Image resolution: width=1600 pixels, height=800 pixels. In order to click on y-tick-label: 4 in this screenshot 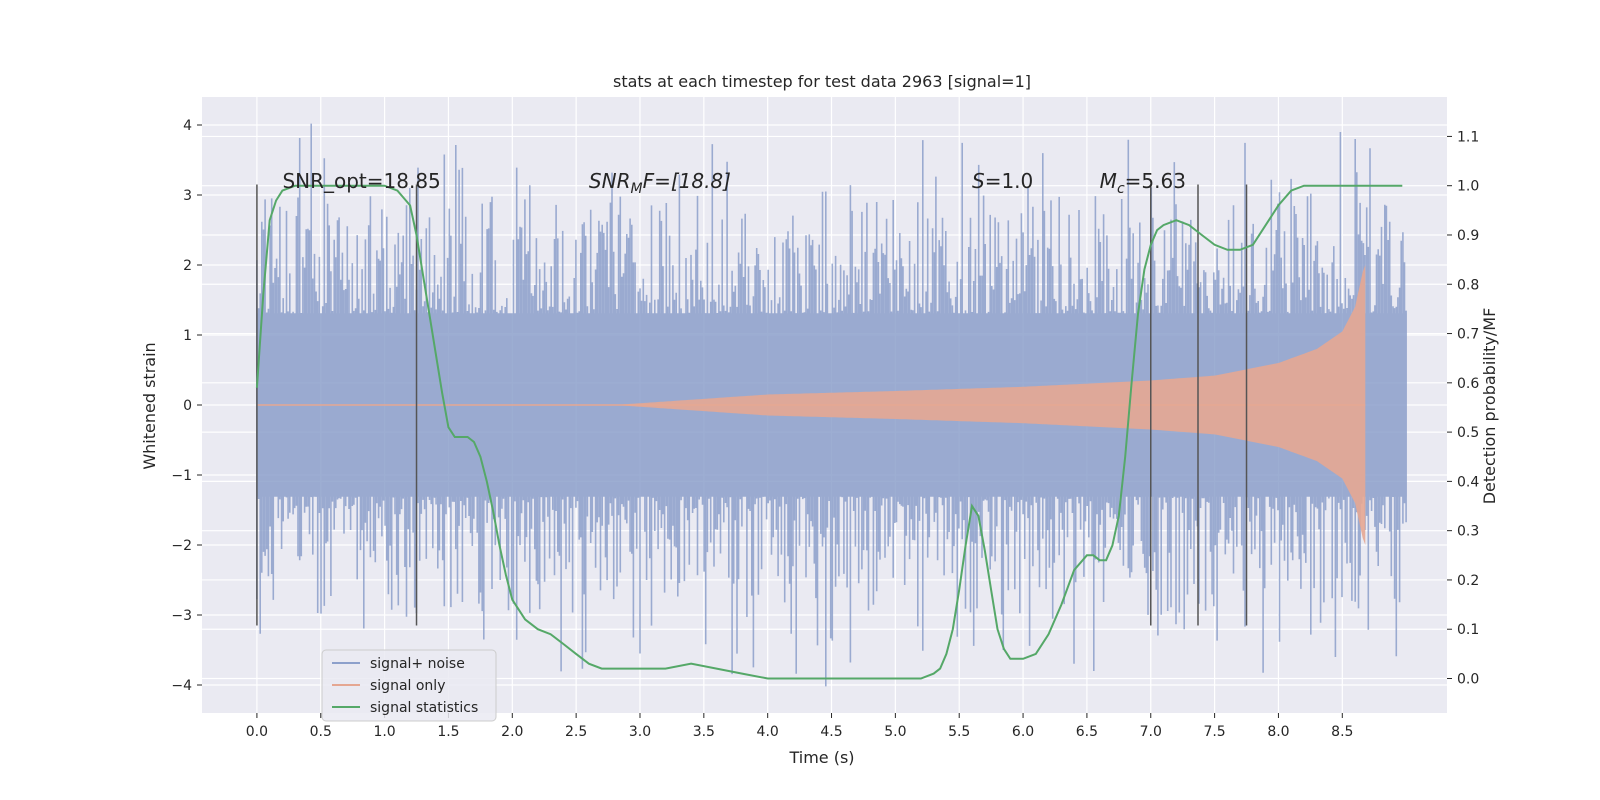, I will do `click(187, 126)`.